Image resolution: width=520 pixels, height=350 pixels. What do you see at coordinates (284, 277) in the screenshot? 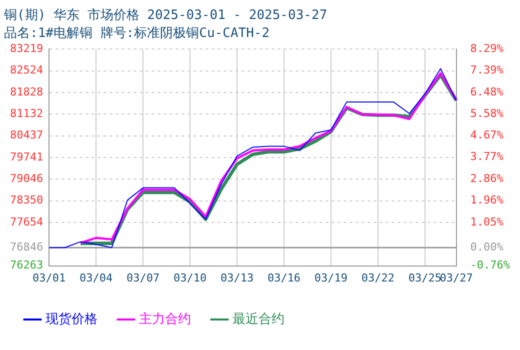
I see `x-tick-label: 03/16` at bounding box center [284, 277].